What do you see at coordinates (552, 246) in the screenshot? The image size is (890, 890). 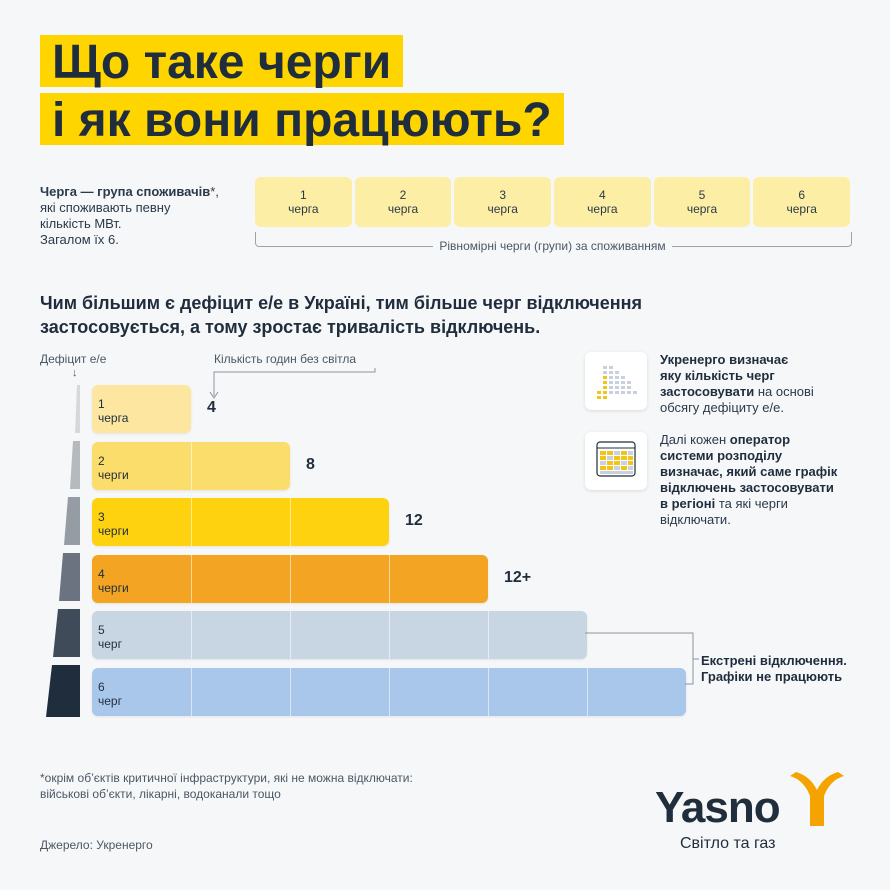 I see `queue-caption: Рівномірні черги (групи) за споживанням` at bounding box center [552, 246].